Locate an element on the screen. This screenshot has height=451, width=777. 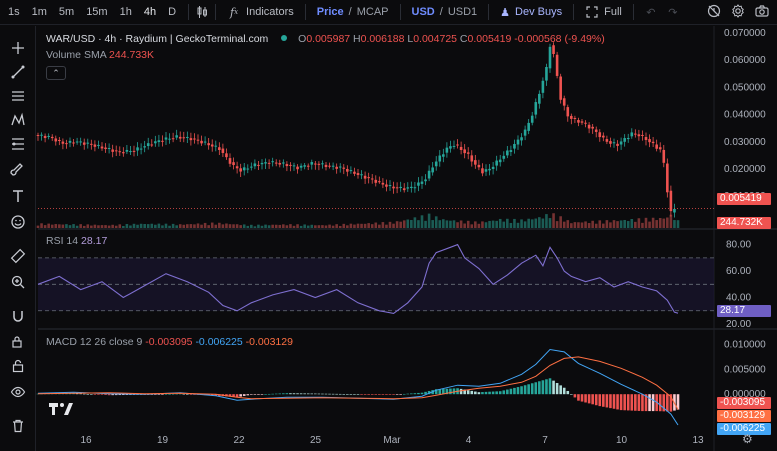
zoom-in-icon is located at coordinates (18, 282).